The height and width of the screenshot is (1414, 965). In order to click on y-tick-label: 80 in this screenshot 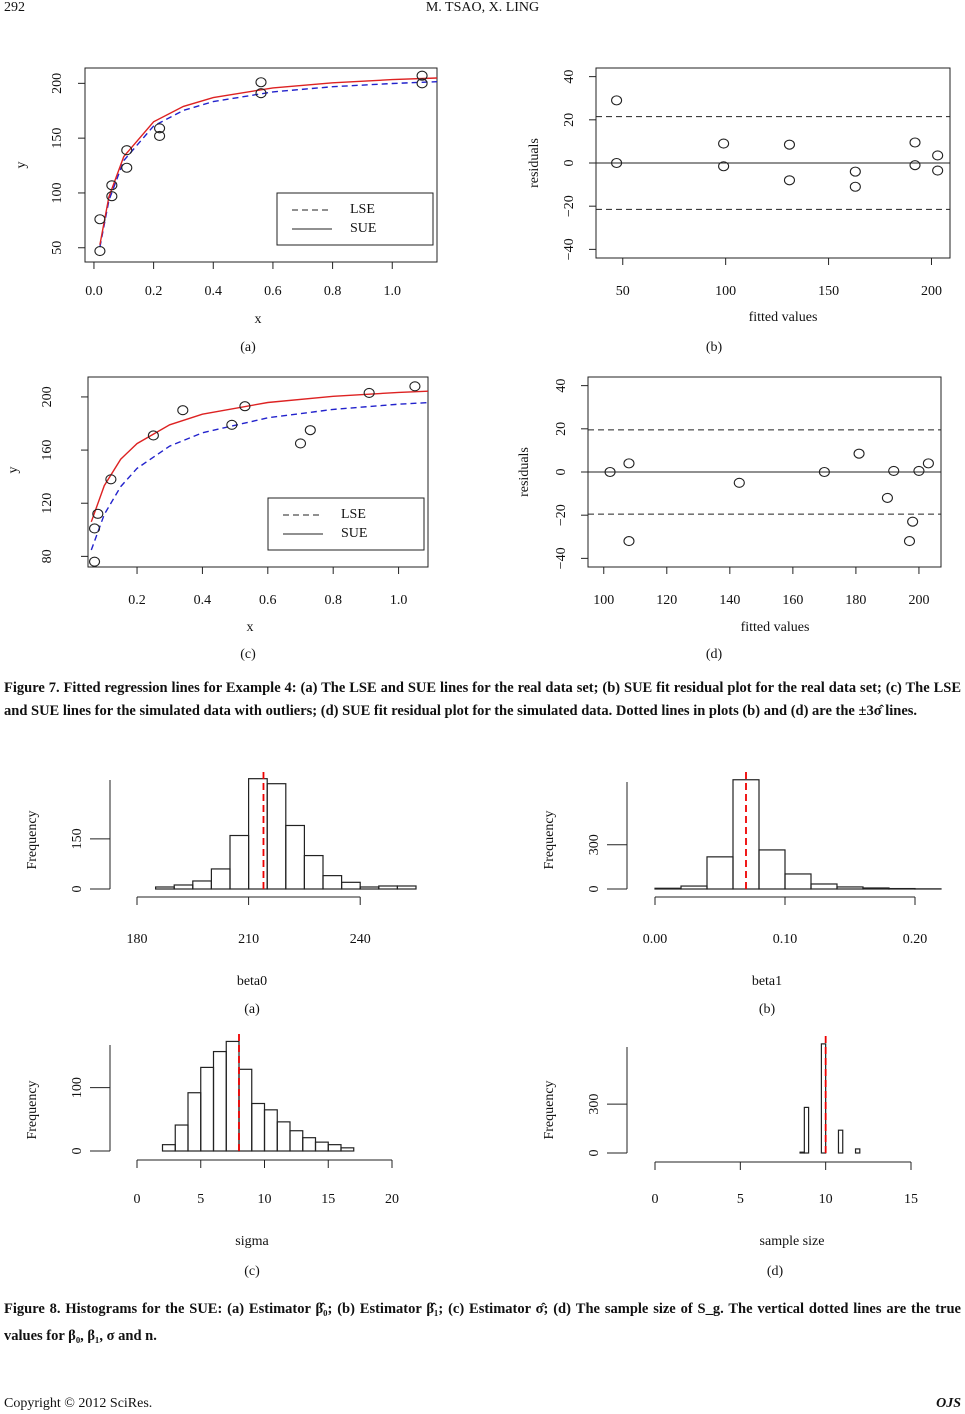, I will do `click(47, 556)`.